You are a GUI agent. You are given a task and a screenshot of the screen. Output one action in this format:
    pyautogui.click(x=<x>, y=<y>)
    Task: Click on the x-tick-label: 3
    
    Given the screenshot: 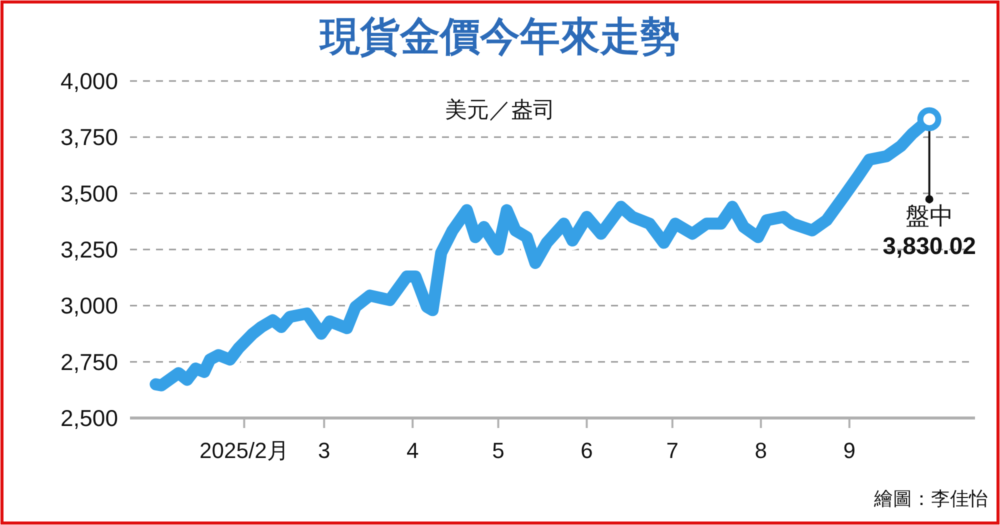 What is the action you would take?
    pyautogui.click(x=324, y=450)
    